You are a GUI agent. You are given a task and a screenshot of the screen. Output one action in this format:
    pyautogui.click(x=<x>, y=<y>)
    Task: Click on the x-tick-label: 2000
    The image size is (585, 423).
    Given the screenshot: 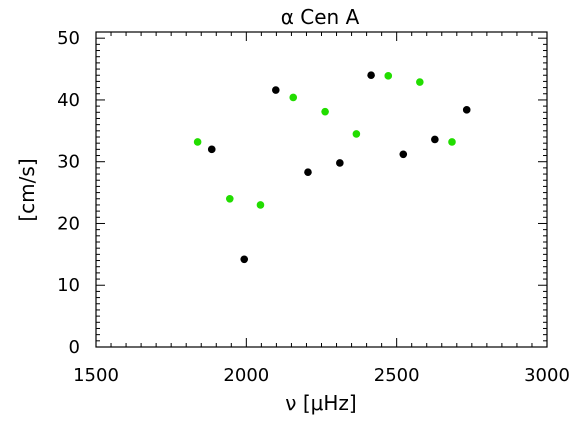 What is the action you would take?
    pyautogui.click(x=246, y=375)
    